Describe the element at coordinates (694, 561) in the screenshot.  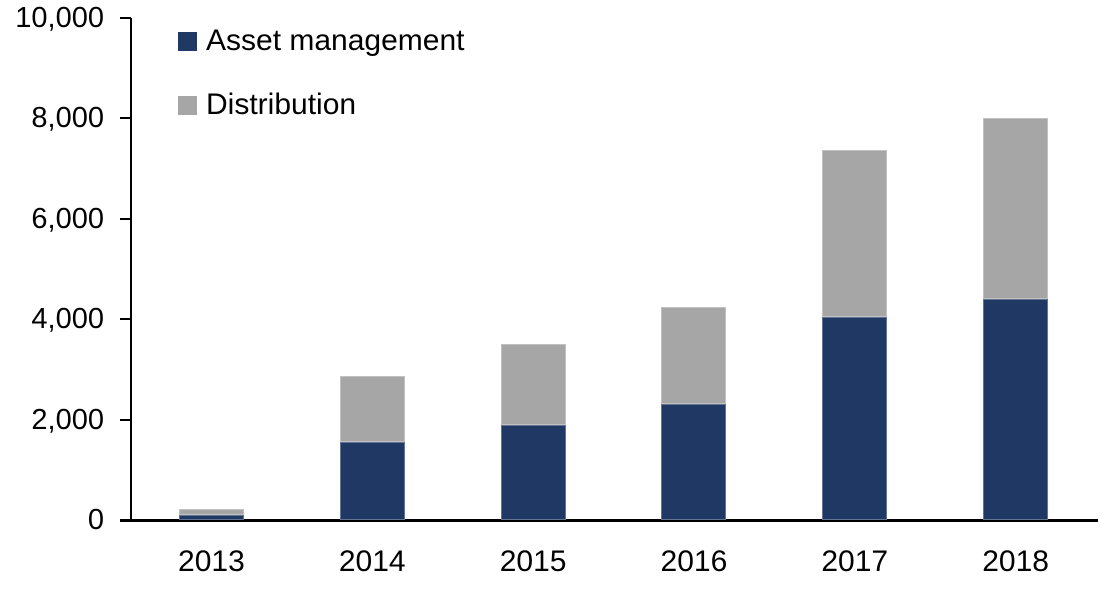
I see `x-tick-label-2016: 2016` at that location.